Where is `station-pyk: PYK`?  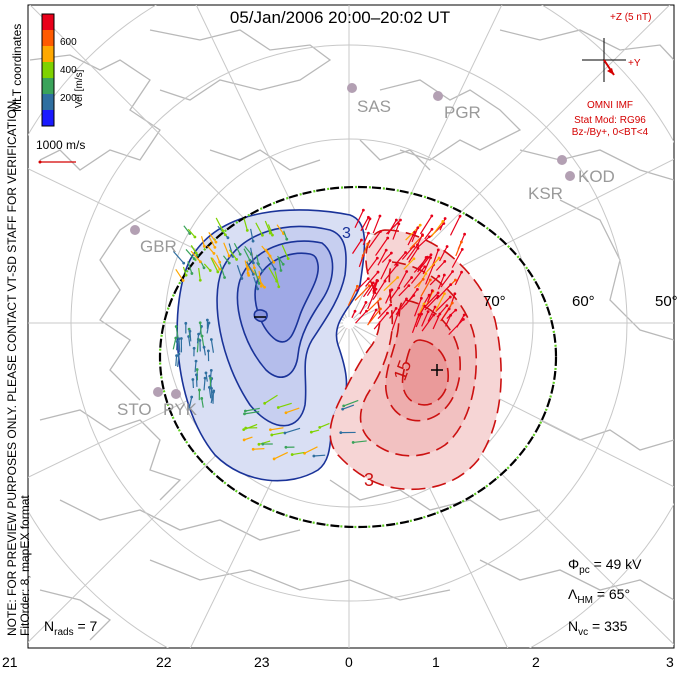 station-pyk: PYK is located at coordinates (180, 409).